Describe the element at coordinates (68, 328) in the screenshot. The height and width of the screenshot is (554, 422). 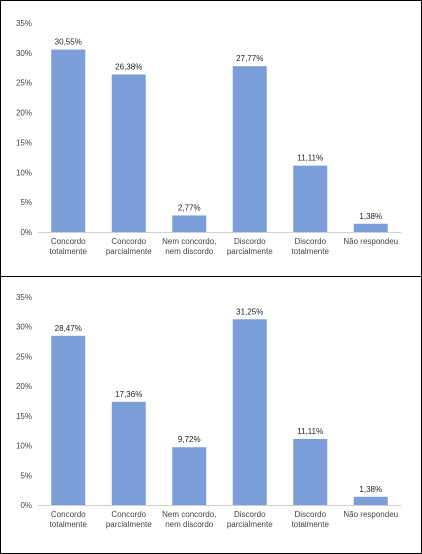
I see `data-label: 28,47%` at that location.